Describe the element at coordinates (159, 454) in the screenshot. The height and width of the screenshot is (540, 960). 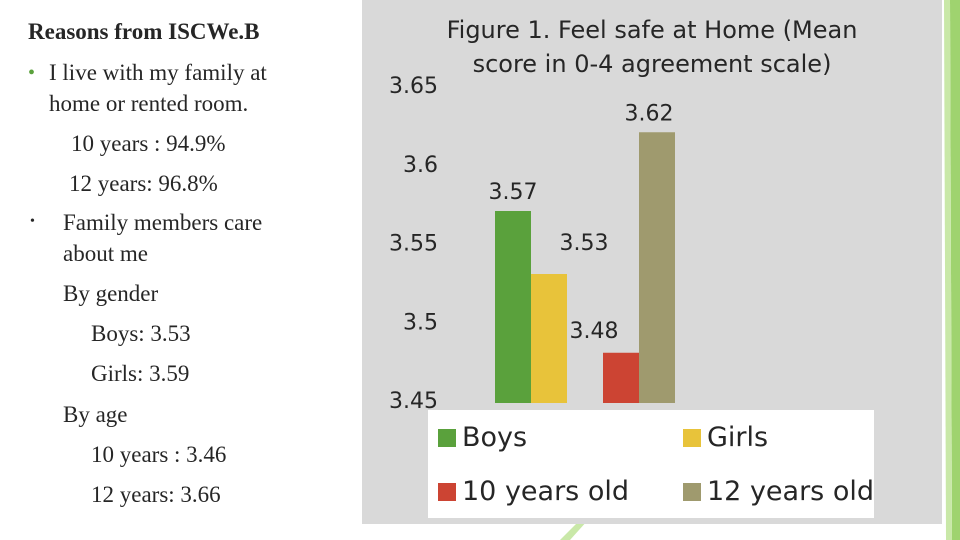
I see `age-10-score: 10 years : 3.46` at that location.